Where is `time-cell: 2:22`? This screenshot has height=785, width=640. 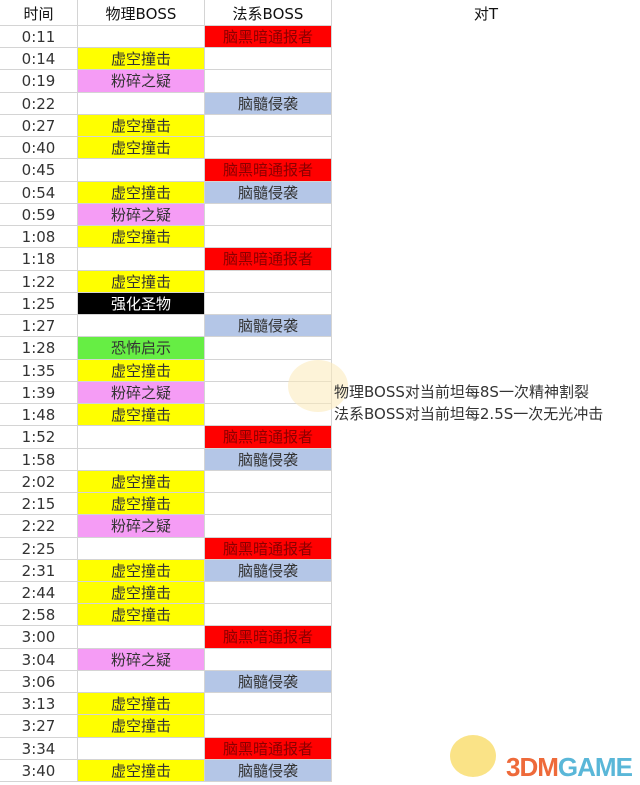
time-cell: 2:22 is located at coordinates (39, 526).